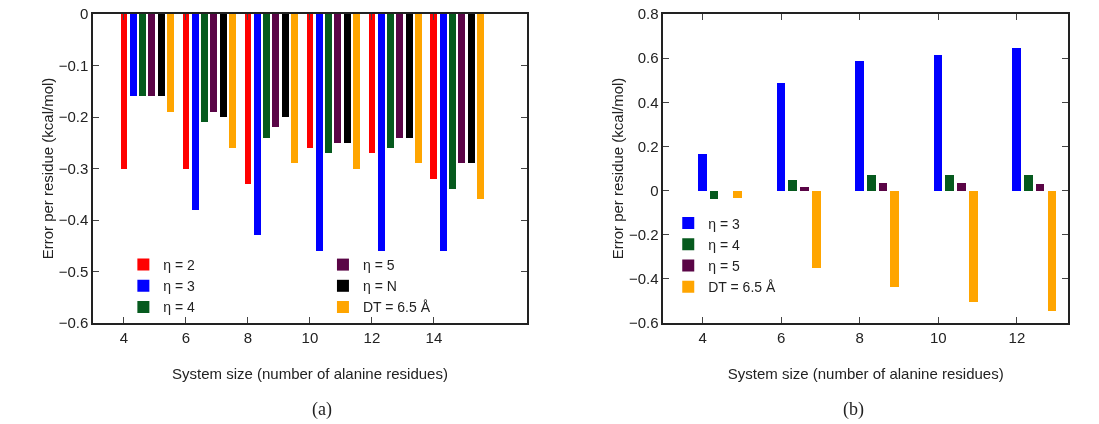 This screenshot has height=424, width=1099. What do you see at coordinates (648, 102) in the screenshot?
I see `y-tick-label: 0.4` at bounding box center [648, 102].